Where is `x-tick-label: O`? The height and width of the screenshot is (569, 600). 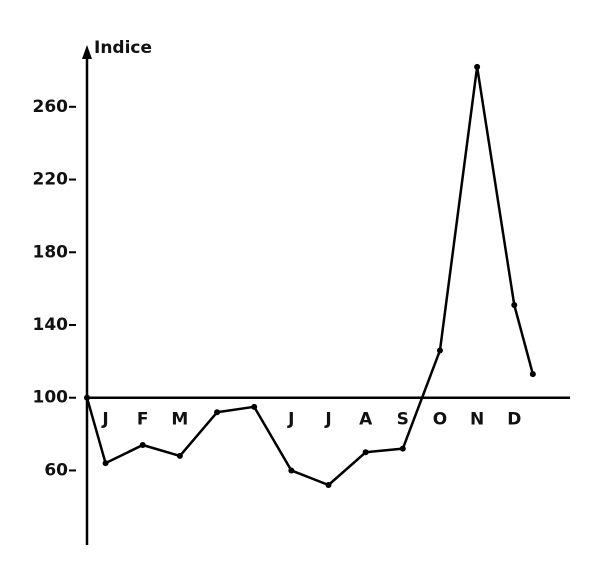
x-tick-label: O is located at coordinates (440, 420).